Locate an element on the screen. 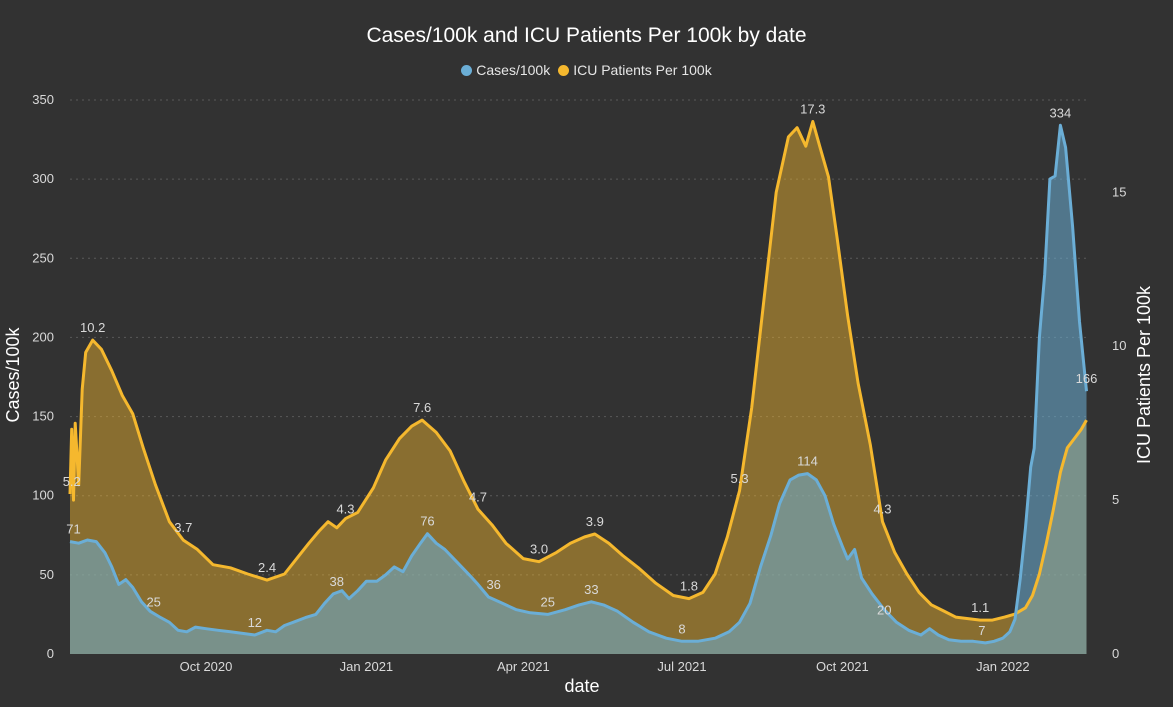 The height and width of the screenshot is (707, 1173). data-label: 33 is located at coordinates (591, 589).